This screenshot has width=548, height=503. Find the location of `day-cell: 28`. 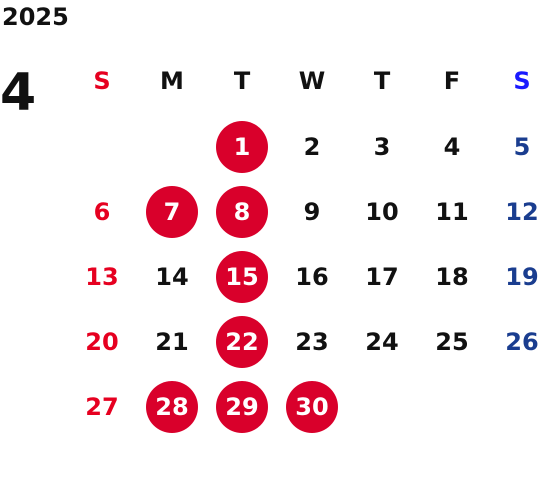

day-cell: 28 is located at coordinates (172, 406).